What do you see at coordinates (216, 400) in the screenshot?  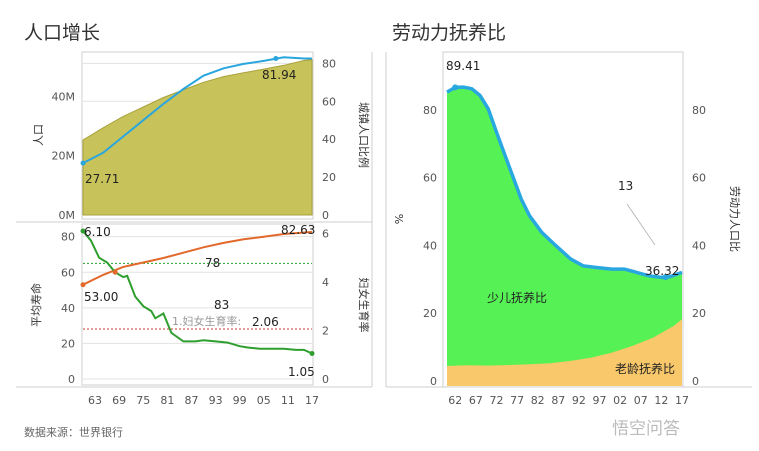 I see `lifespan-x-tick: 93` at bounding box center [216, 400].